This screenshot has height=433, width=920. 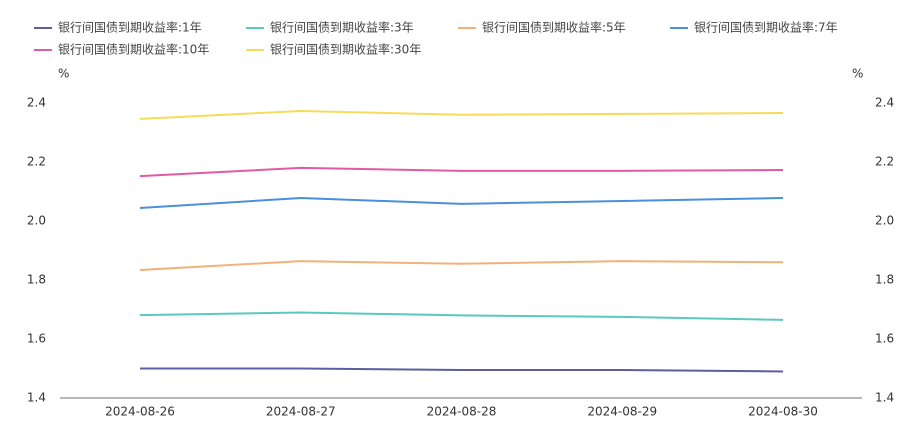 I want to click on y-tick-label: 1.8, so click(x=36, y=280).